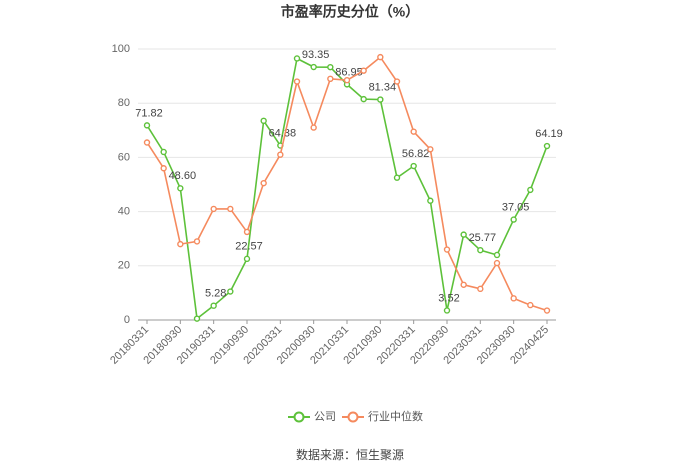  What do you see at coordinates (349, 72) in the screenshot?
I see `data-label: 86.95` at bounding box center [349, 72].